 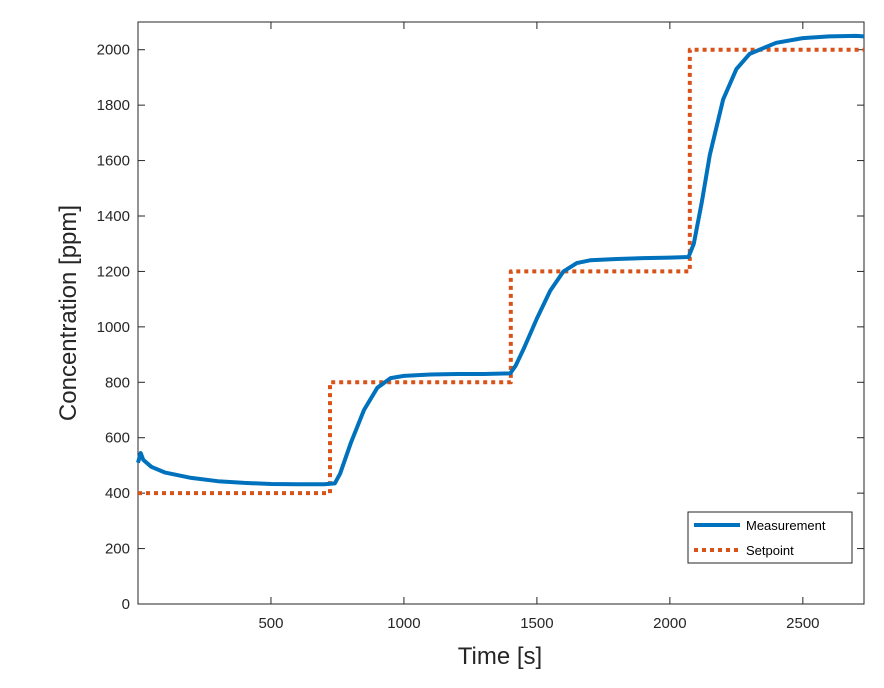 What do you see at coordinates (270, 623) in the screenshot?
I see `x-tick-label: 500` at bounding box center [270, 623].